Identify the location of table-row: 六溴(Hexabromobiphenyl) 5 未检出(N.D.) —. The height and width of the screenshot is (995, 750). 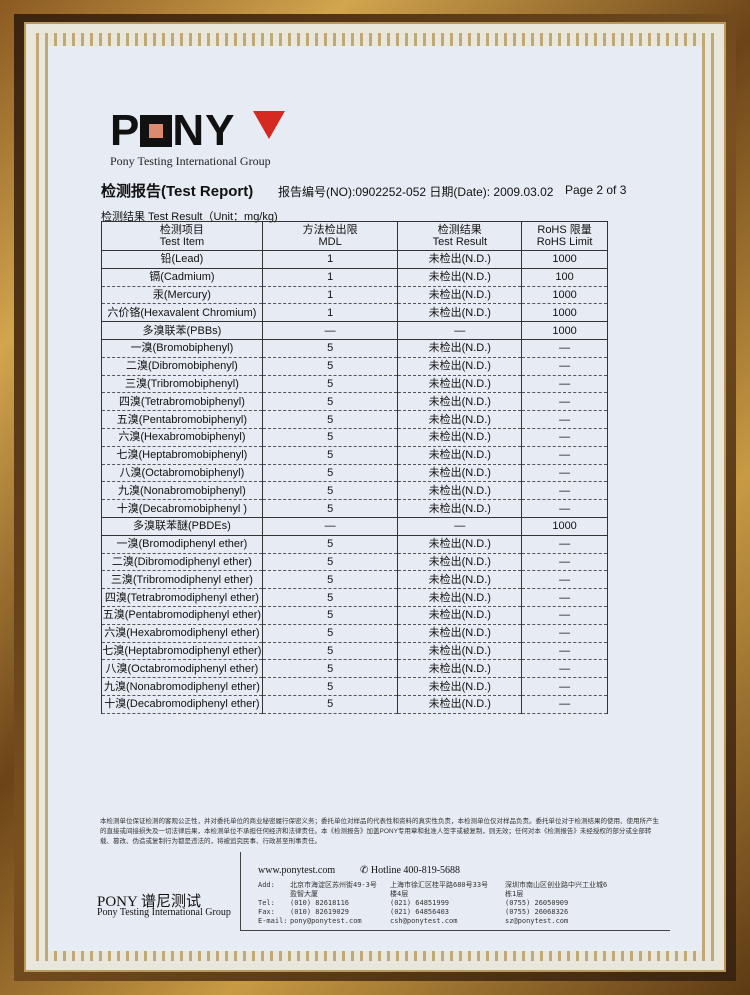
(354, 437).